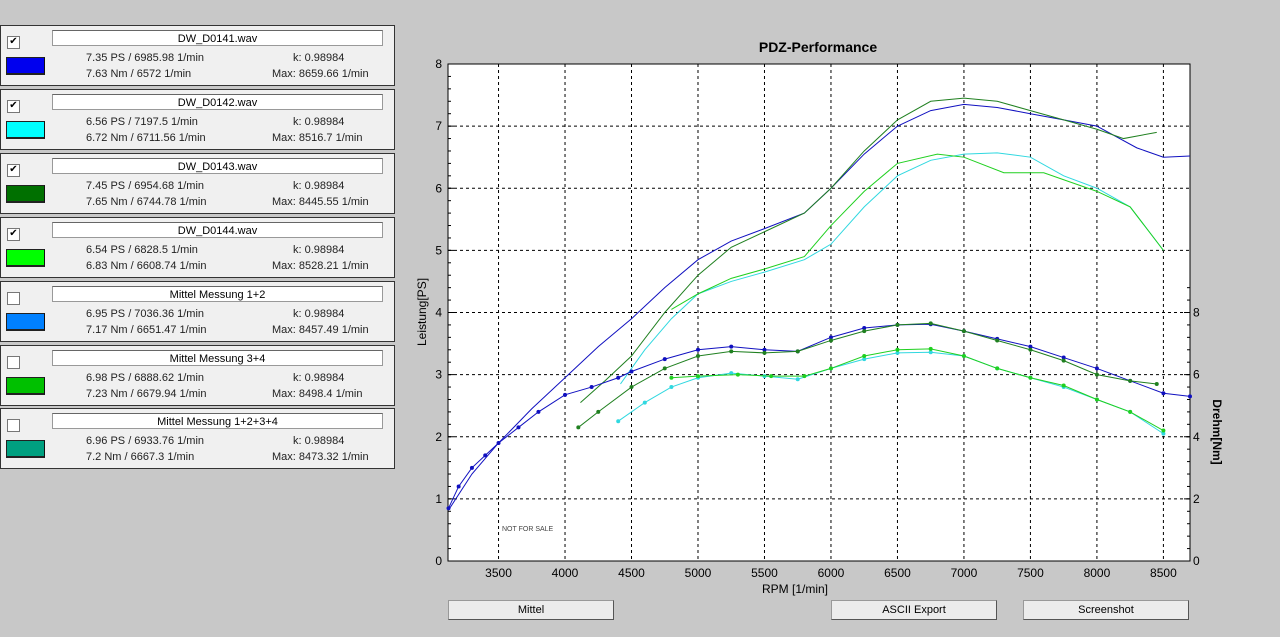  Describe the element at coordinates (438, 561) in the screenshot. I see `y-tick-label: 0` at that location.